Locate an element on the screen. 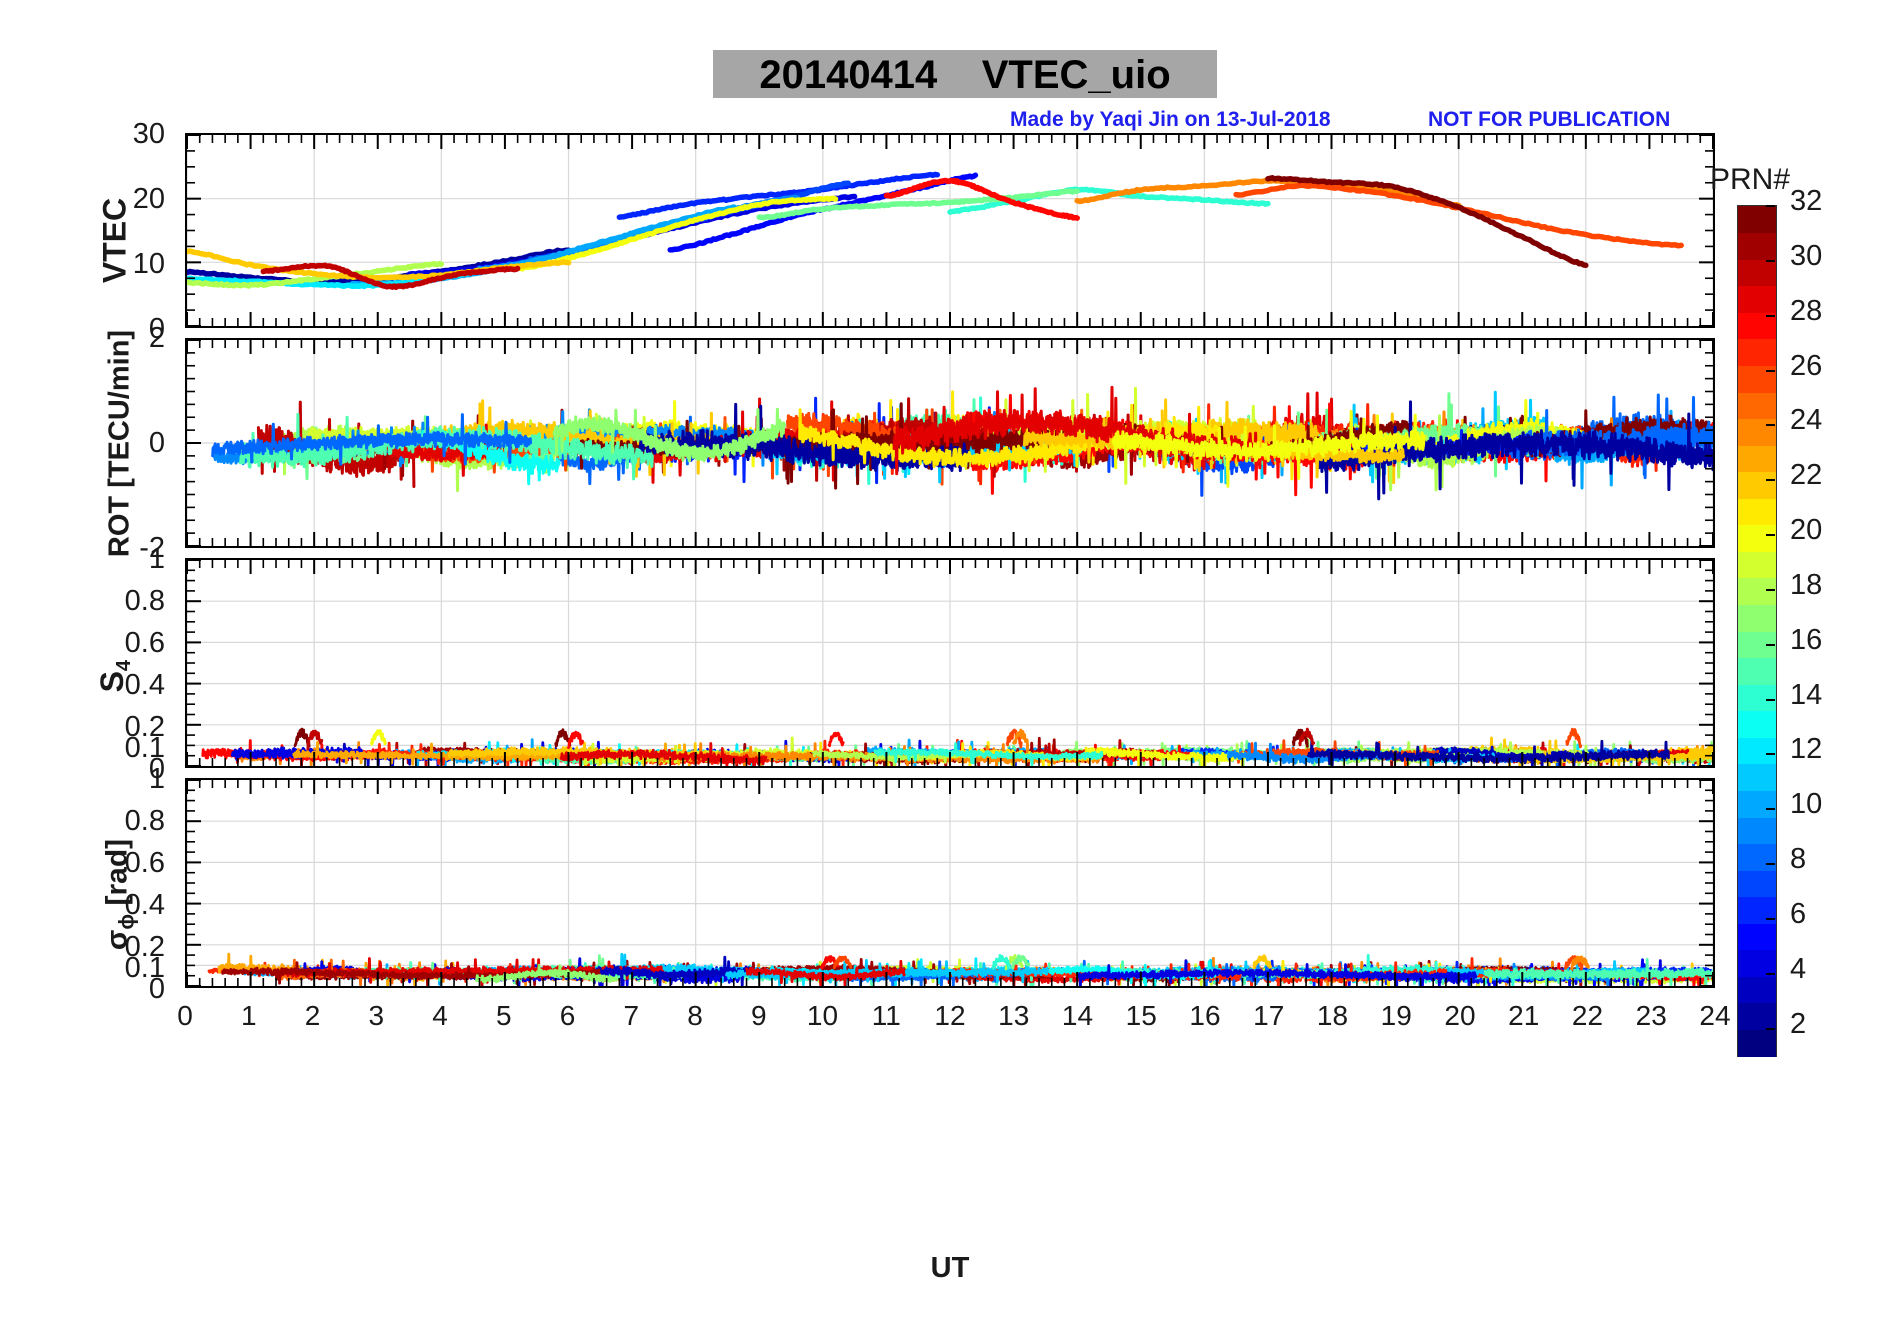 The width and height of the screenshot is (1902, 1330). colorbar-tick-label: 8 is located at coordinates (1798, 859).